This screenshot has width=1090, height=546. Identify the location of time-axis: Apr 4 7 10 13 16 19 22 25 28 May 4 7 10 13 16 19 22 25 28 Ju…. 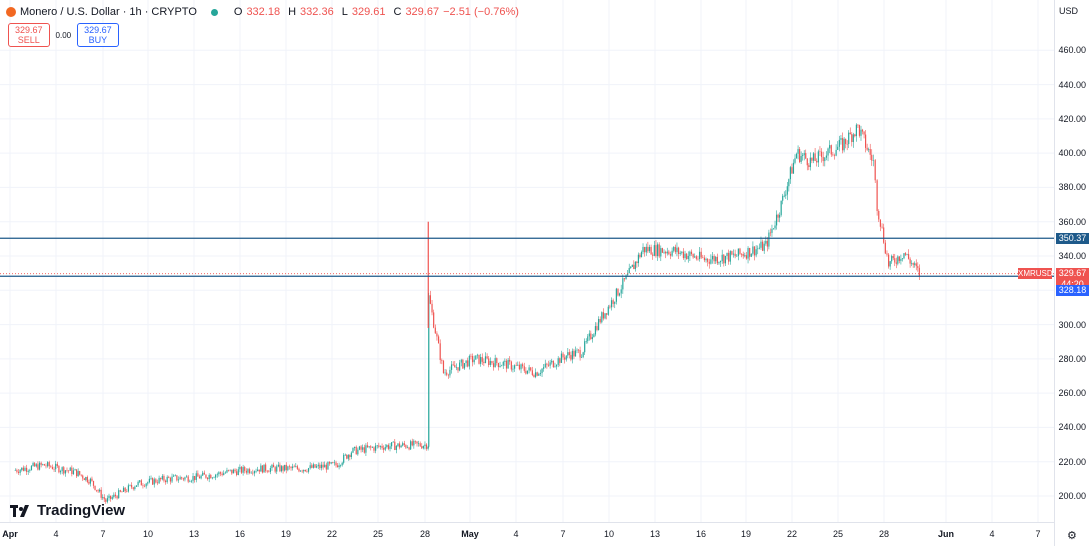
(527, 534).